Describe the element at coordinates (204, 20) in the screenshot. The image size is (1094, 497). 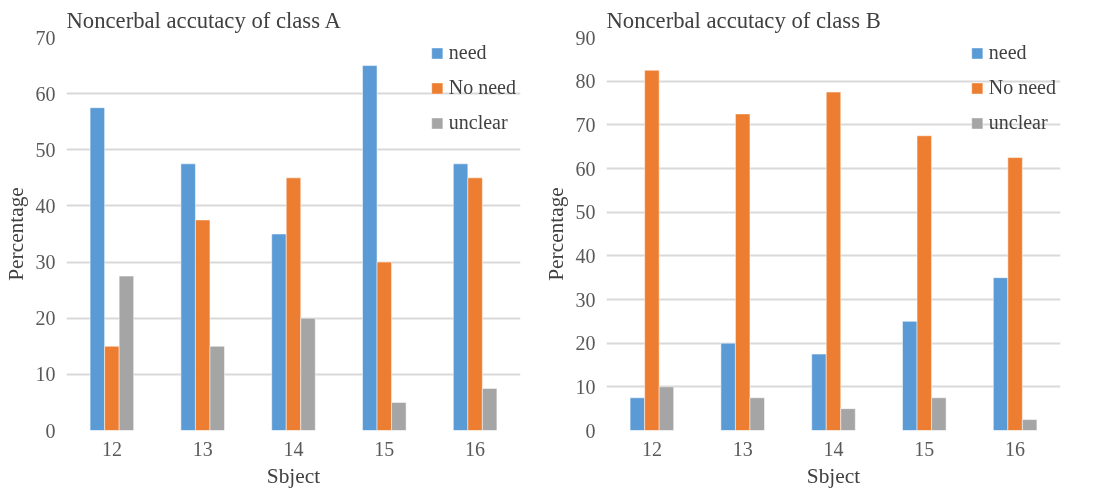
I see `chart-title: Noncerbal accutacy of class A` at that location.